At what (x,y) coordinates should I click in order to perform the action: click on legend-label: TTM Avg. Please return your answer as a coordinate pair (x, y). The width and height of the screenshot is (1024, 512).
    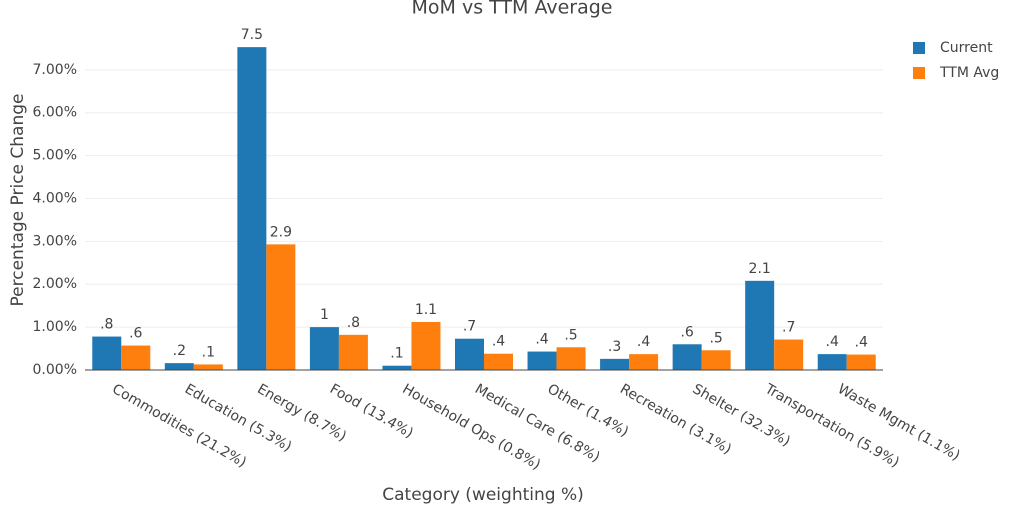
    Looking at the image, I should click on (969, 73).